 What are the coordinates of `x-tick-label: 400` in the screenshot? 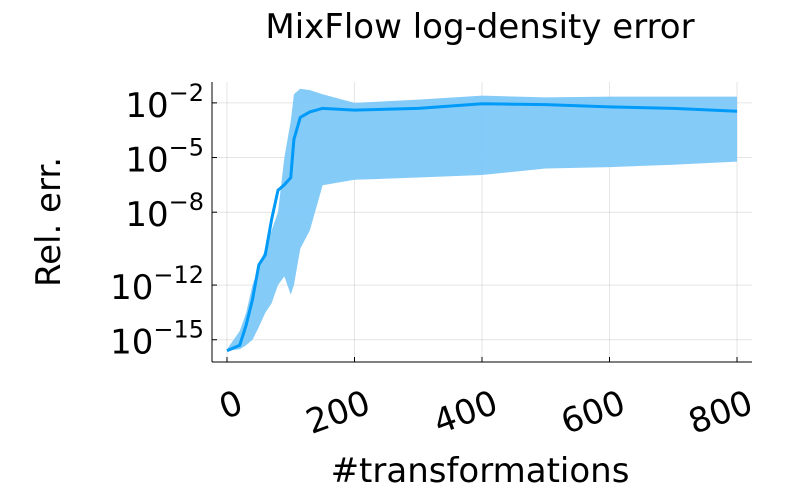 It's located at (465, 413).